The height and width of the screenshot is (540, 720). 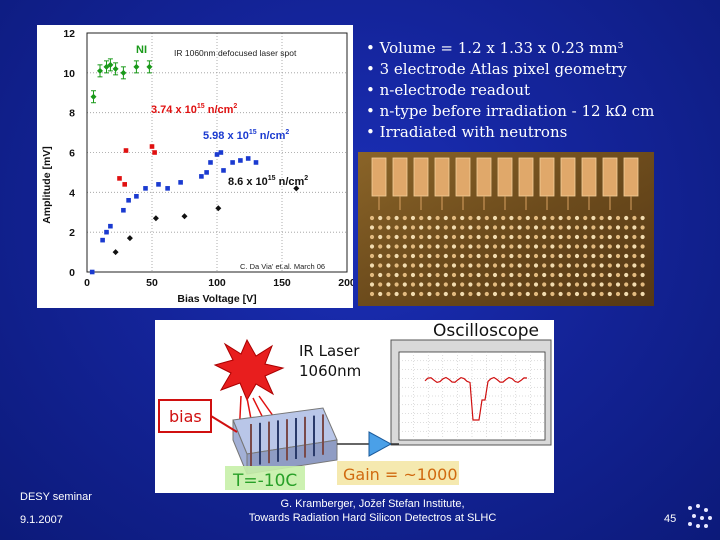 What do you see at coordinates (329, 351) in the screenshot?
I see `laser-label-line1: IR Laser` at bounding box center [329, 351].